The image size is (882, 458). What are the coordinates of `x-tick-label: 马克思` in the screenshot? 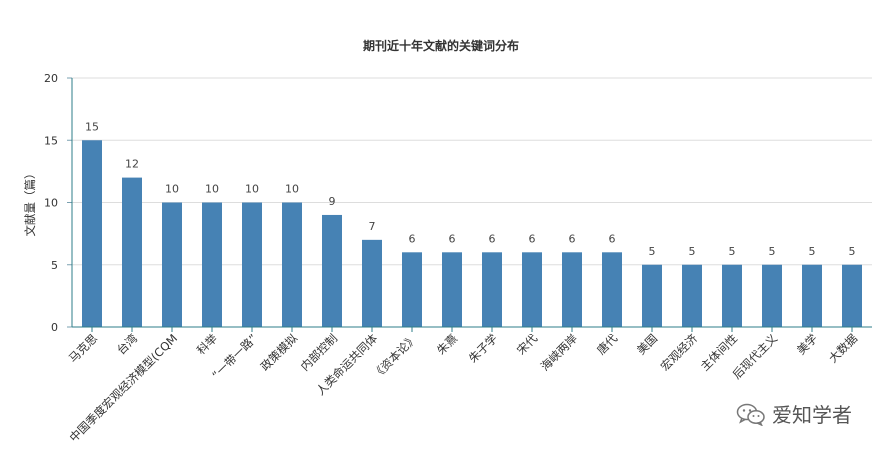 It's located at (83, 348).